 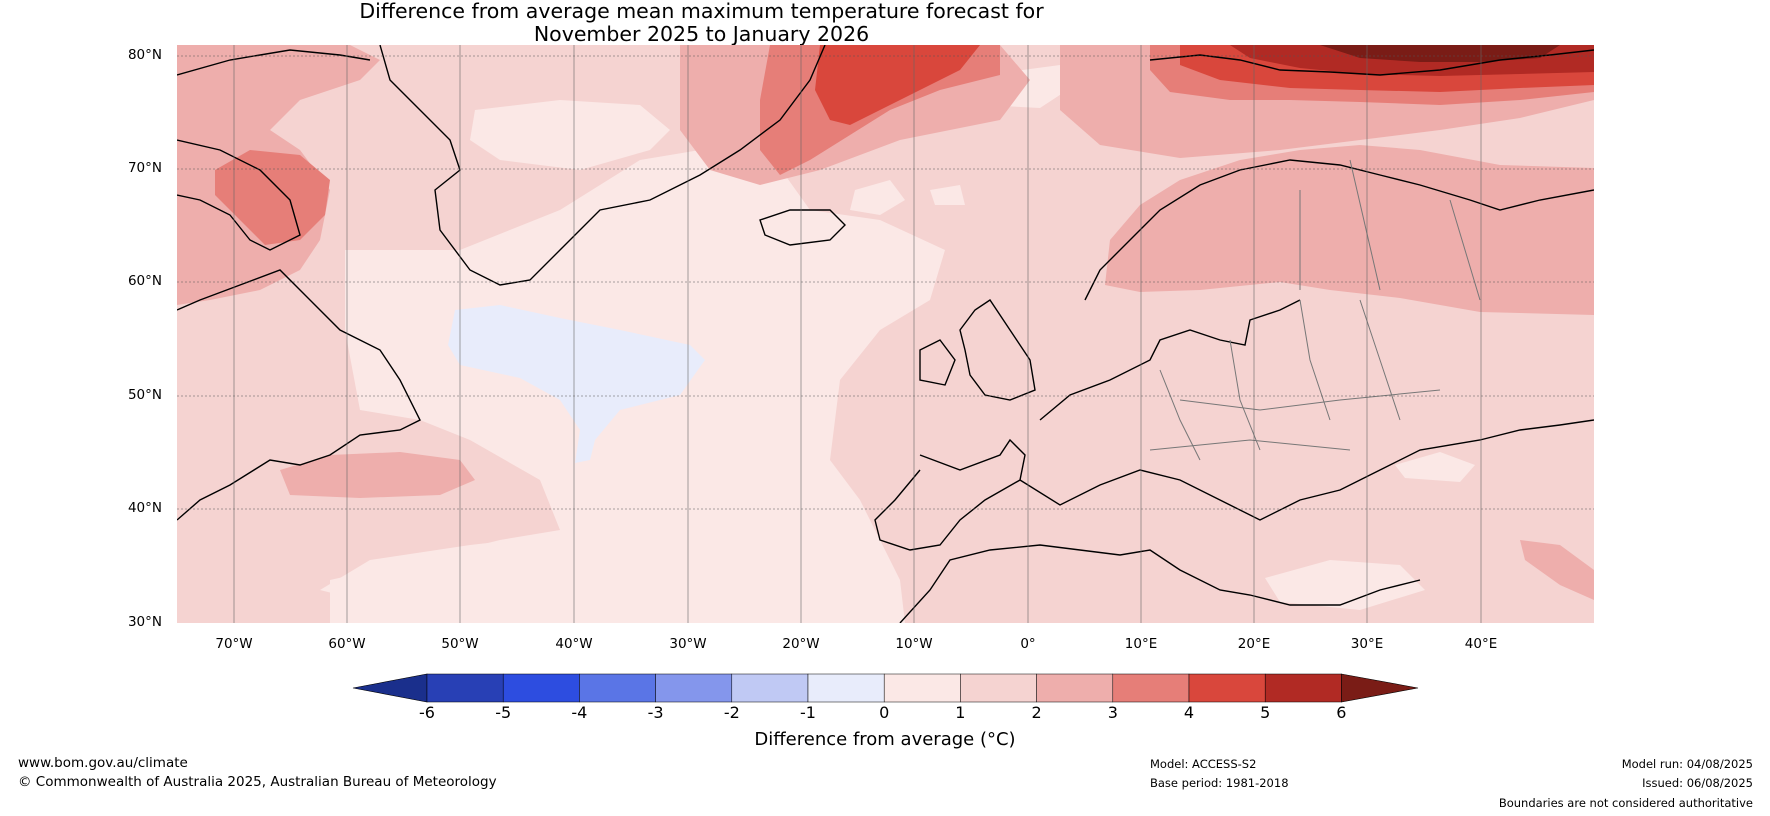 What do you see at coordinates (808, 712) in the screenshot?
I see `colorbar-tick-label: -1` at bounding box center [808, 712].